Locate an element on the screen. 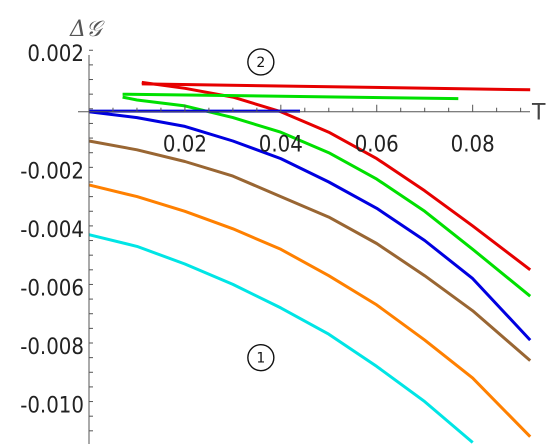  x-tick-label: 0.08 is located at coordinates (473, 145).